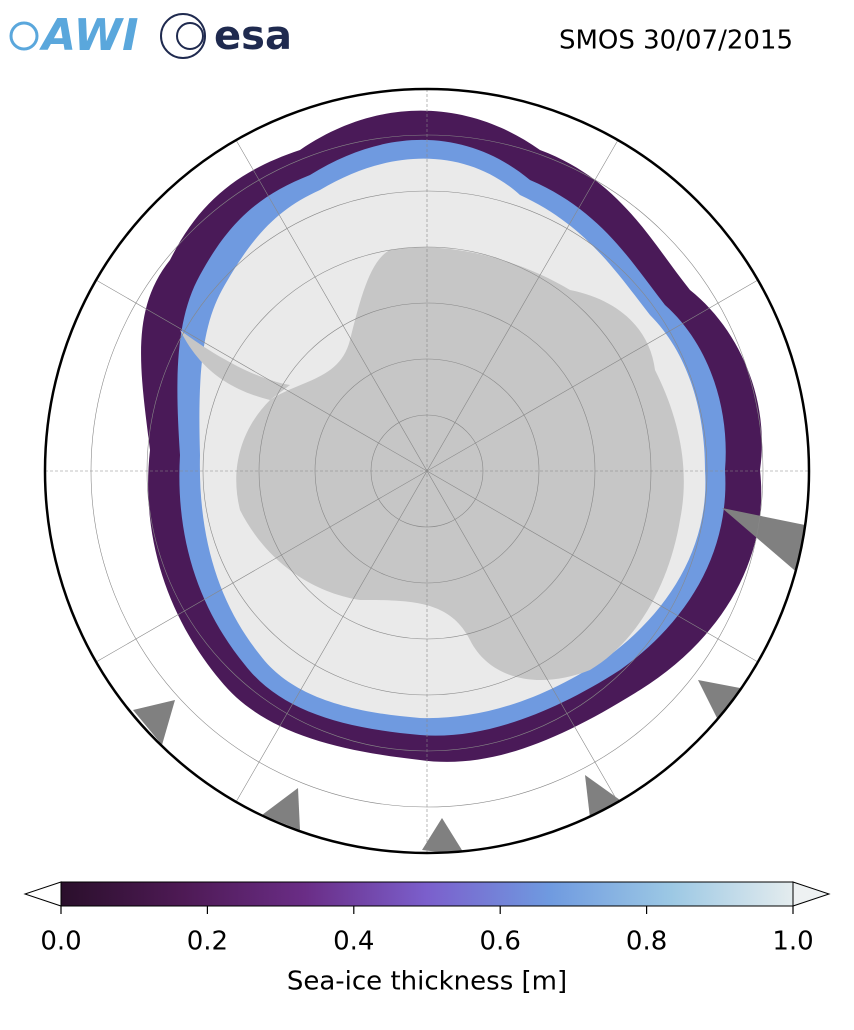 The height and width of the screenshot is (1030, 854). What do you see at coordinates (427, 894) in the screenshot?
I see `colorbar-scale` at bounding box center [427, 894].